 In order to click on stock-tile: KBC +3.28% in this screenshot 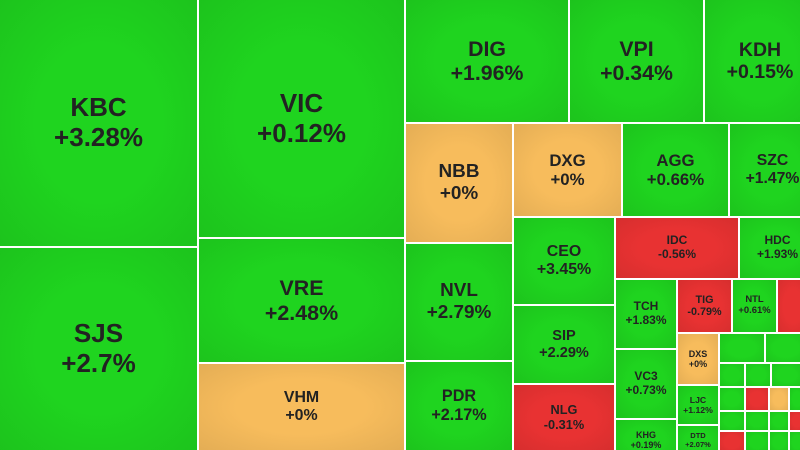, I will do `click(98, 123)`.